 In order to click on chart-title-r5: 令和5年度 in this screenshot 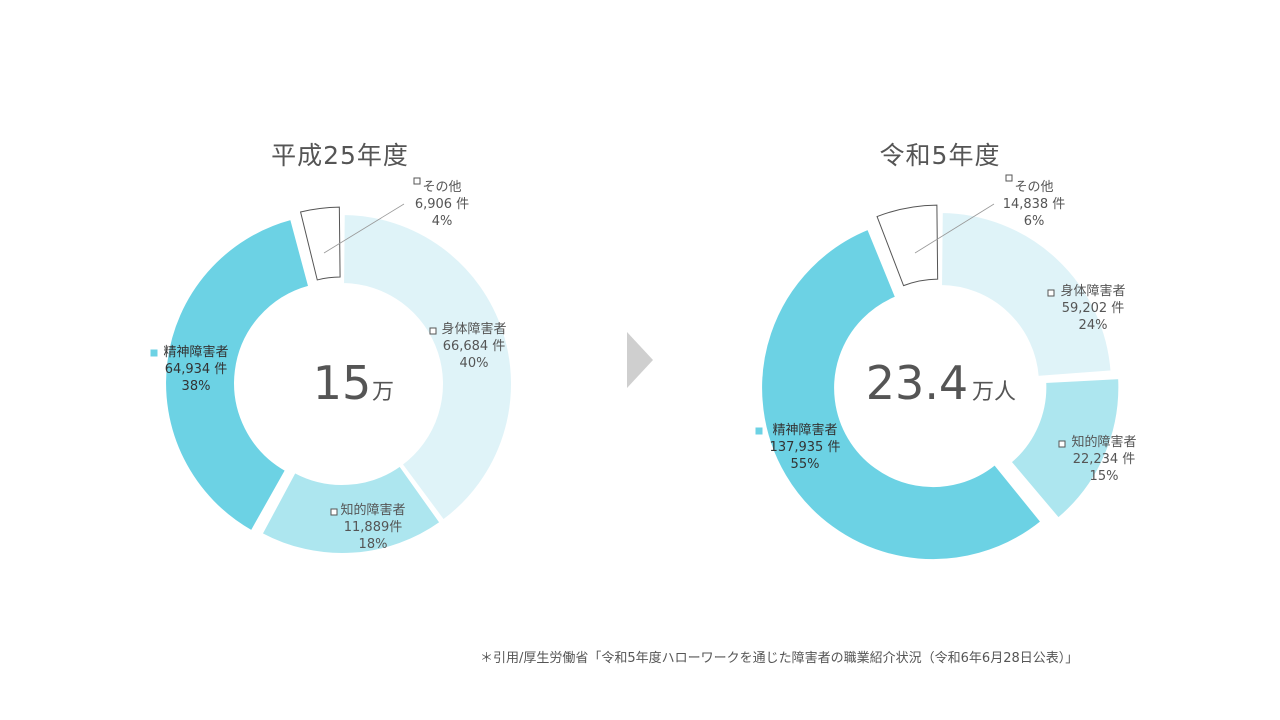, I will do `click(940, 155)`.